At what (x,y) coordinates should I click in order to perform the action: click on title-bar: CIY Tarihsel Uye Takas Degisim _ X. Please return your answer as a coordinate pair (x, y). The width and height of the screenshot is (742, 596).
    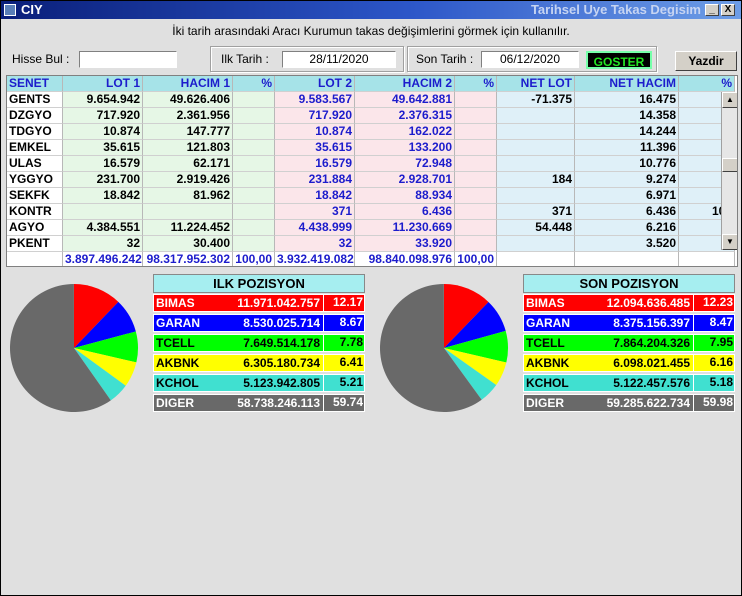
    Looking at the image, I should click on (371, 10).